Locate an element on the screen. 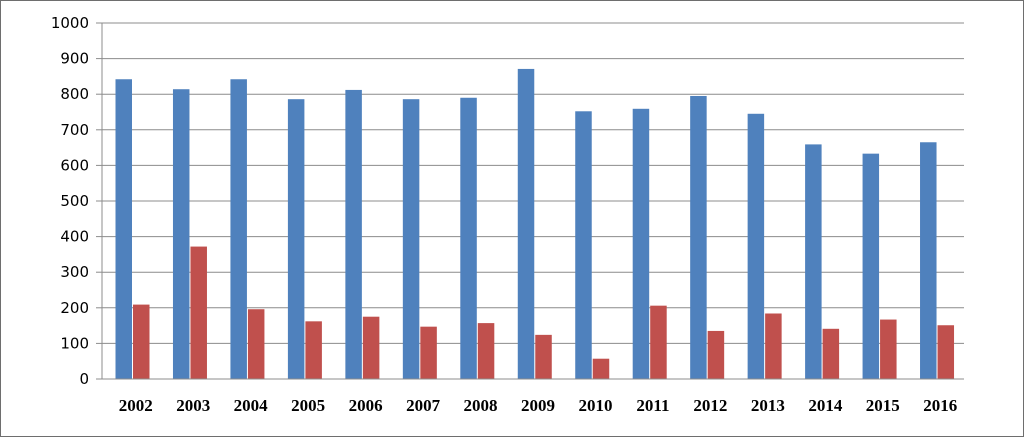  x-tick-label: 2012 is located at coordinates (710, 405).